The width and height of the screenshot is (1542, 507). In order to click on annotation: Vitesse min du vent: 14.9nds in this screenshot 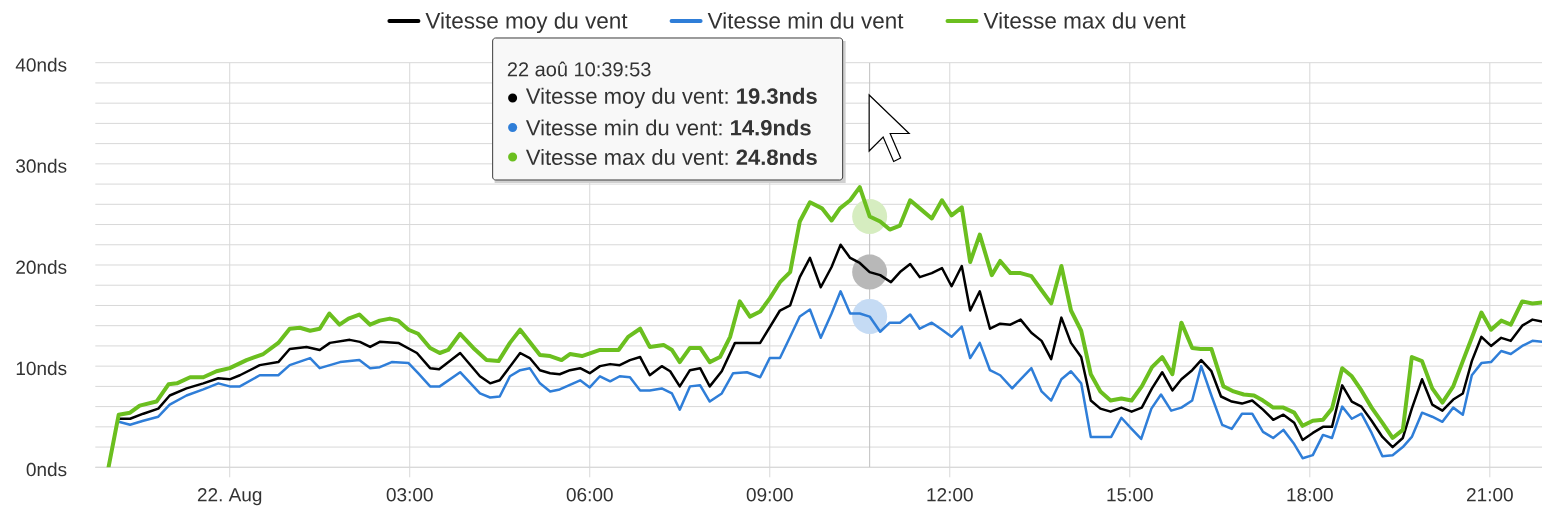, I will do `click(668, 127)`.